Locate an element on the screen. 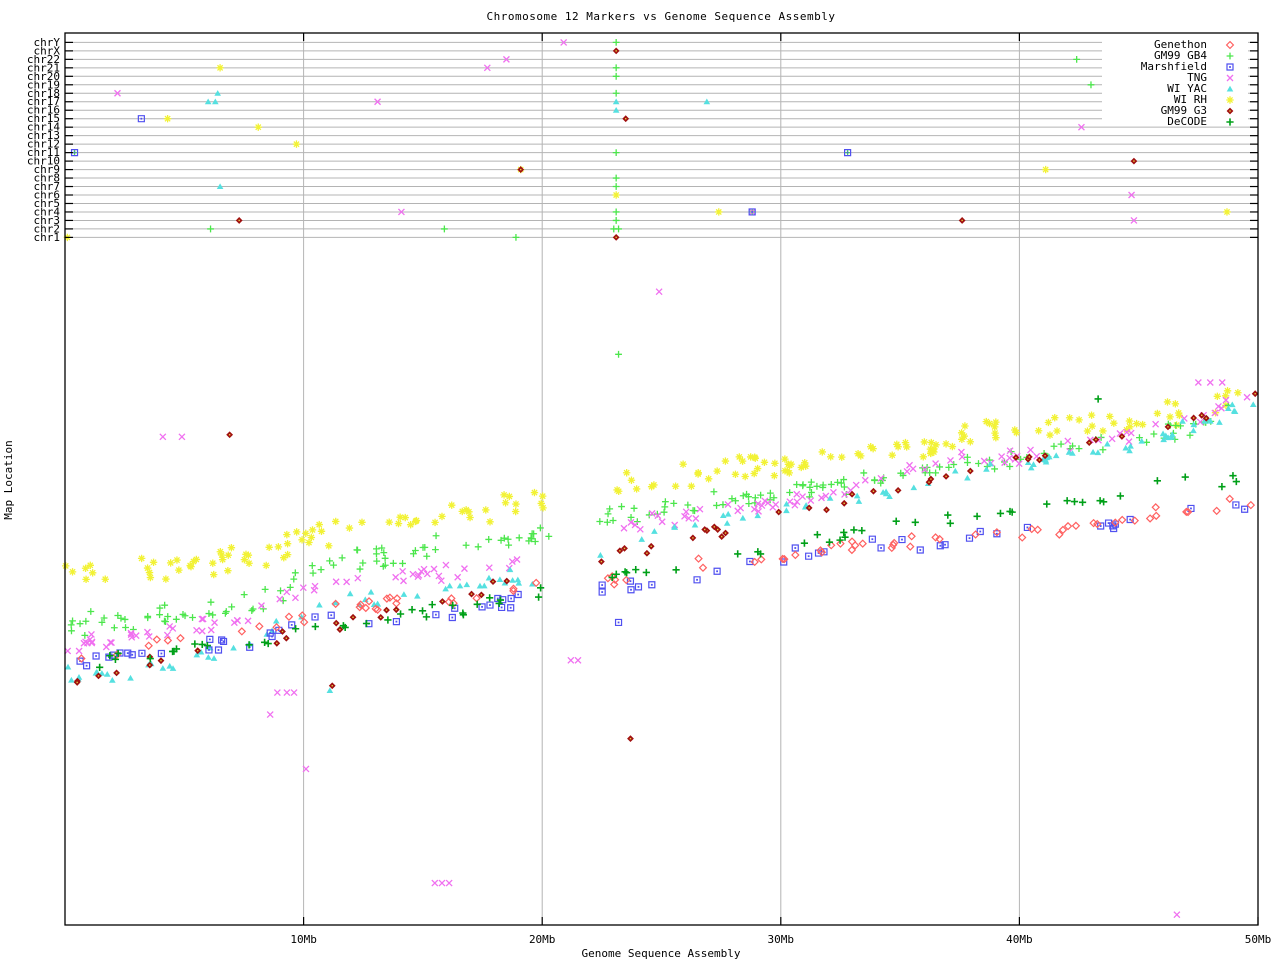 This screenshot has height=960, width=1280. chrom-label-chr8: chr8 is located at coordinates (47, 178).